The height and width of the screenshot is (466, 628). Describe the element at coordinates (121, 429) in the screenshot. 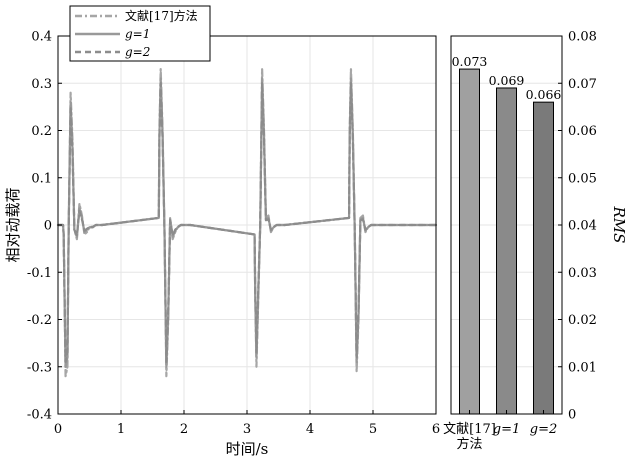

I see `line-x-tick-label: 1` at that location.